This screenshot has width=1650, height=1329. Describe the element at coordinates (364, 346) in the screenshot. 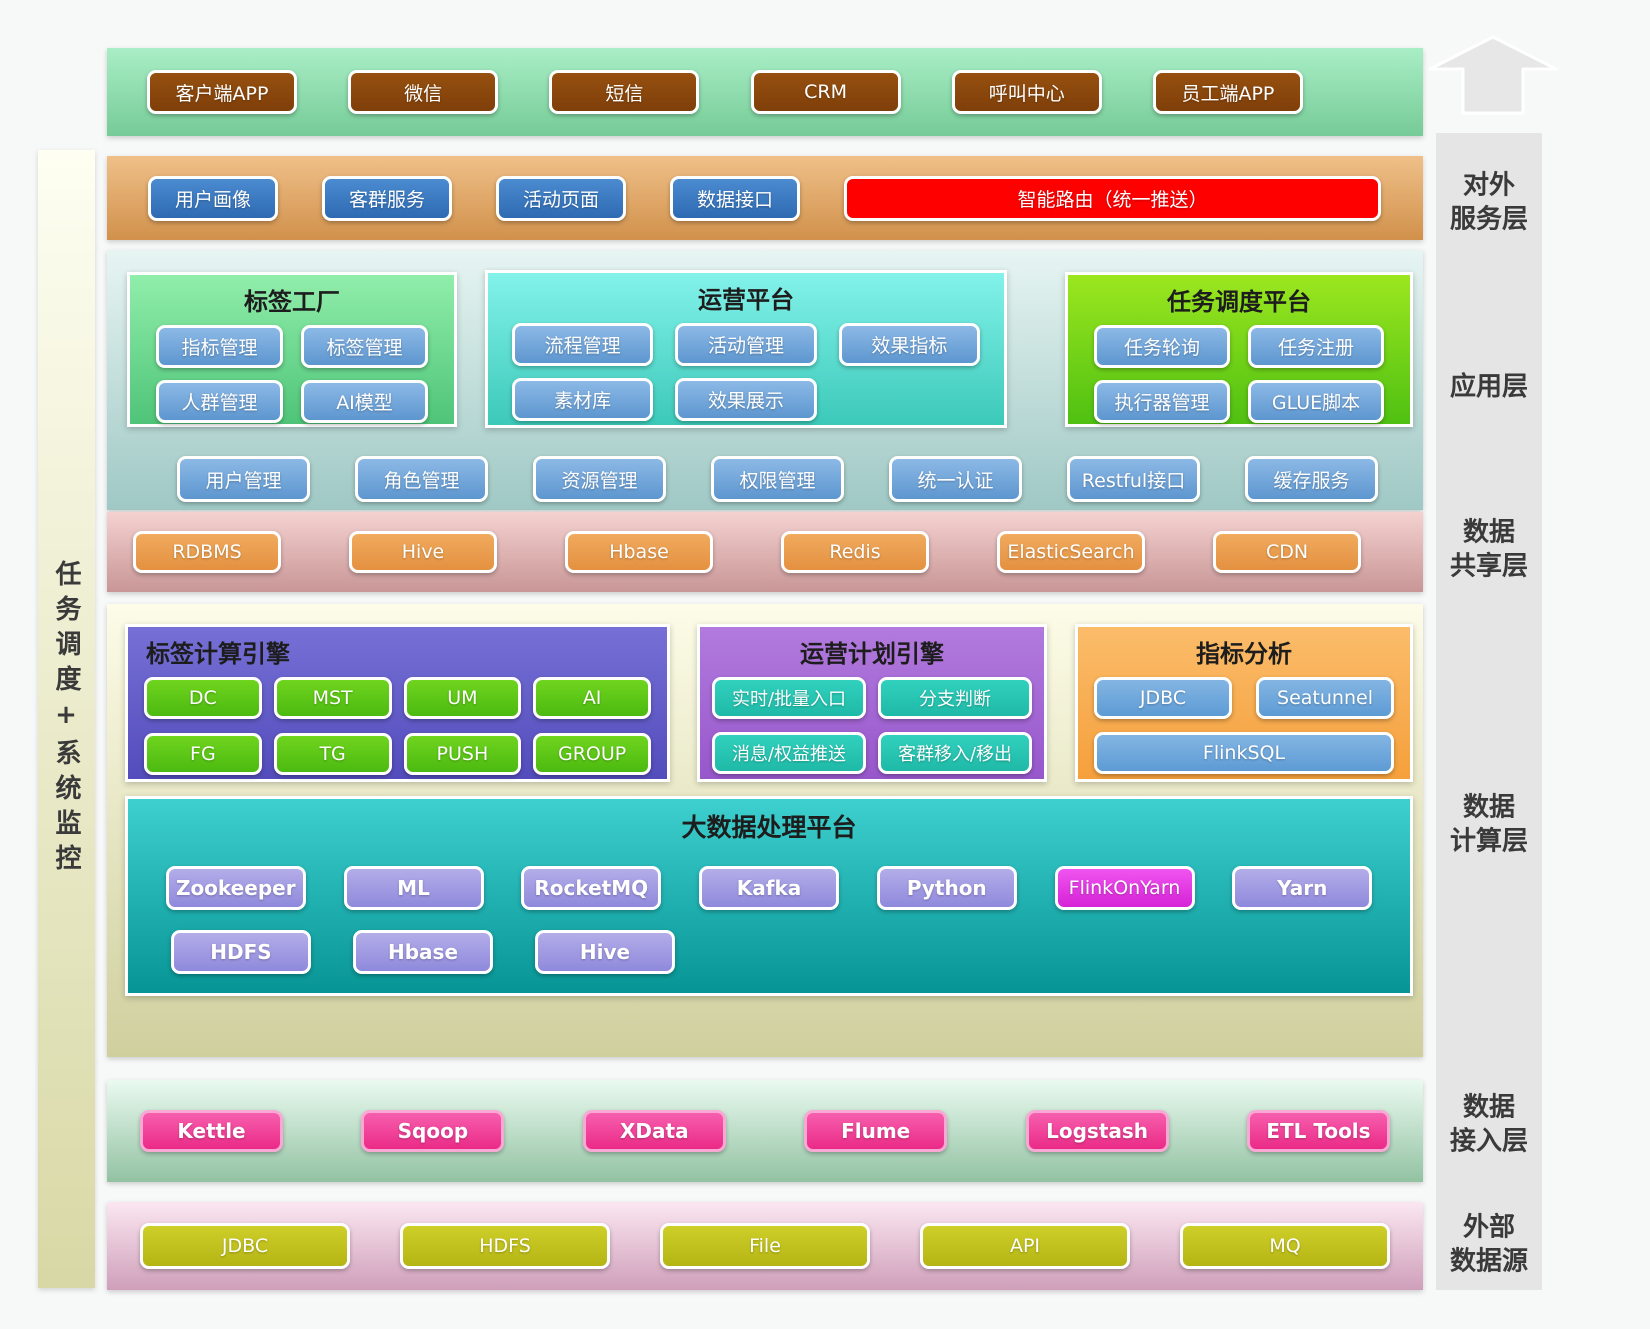

I see `btn-tag-mgmt: 标签管理` at that location.